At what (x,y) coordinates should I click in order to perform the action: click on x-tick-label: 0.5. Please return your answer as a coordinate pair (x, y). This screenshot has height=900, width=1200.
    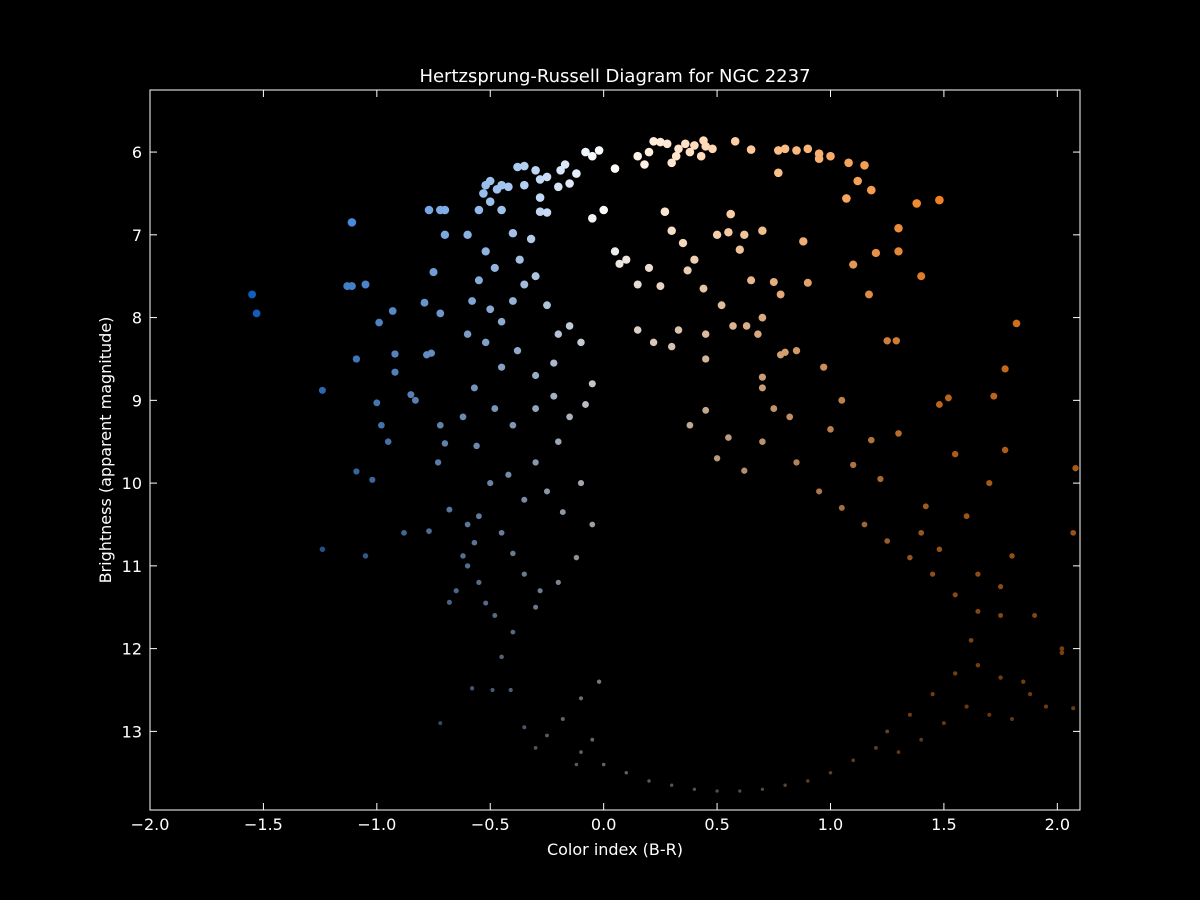
    Looking at the image, I should click on (716, 824).